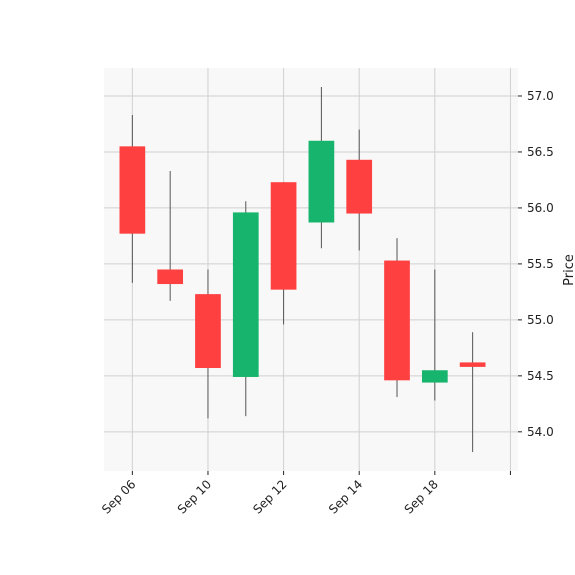 The height and width of the screenshot is (575, 575). I want to click on y-tick-label: 54.0, so click(540, 432).